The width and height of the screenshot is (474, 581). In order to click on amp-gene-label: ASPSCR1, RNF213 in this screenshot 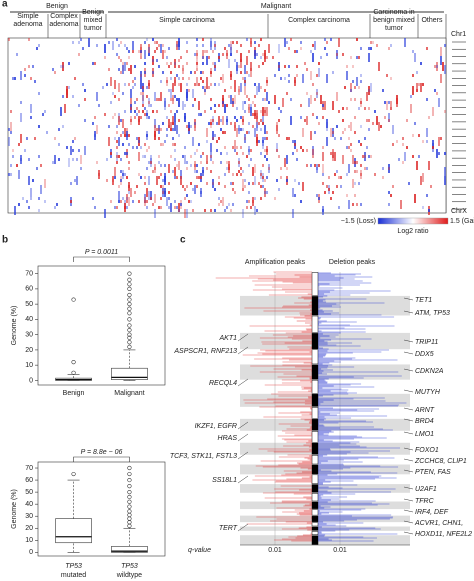, I will do `click(205, 351)`.